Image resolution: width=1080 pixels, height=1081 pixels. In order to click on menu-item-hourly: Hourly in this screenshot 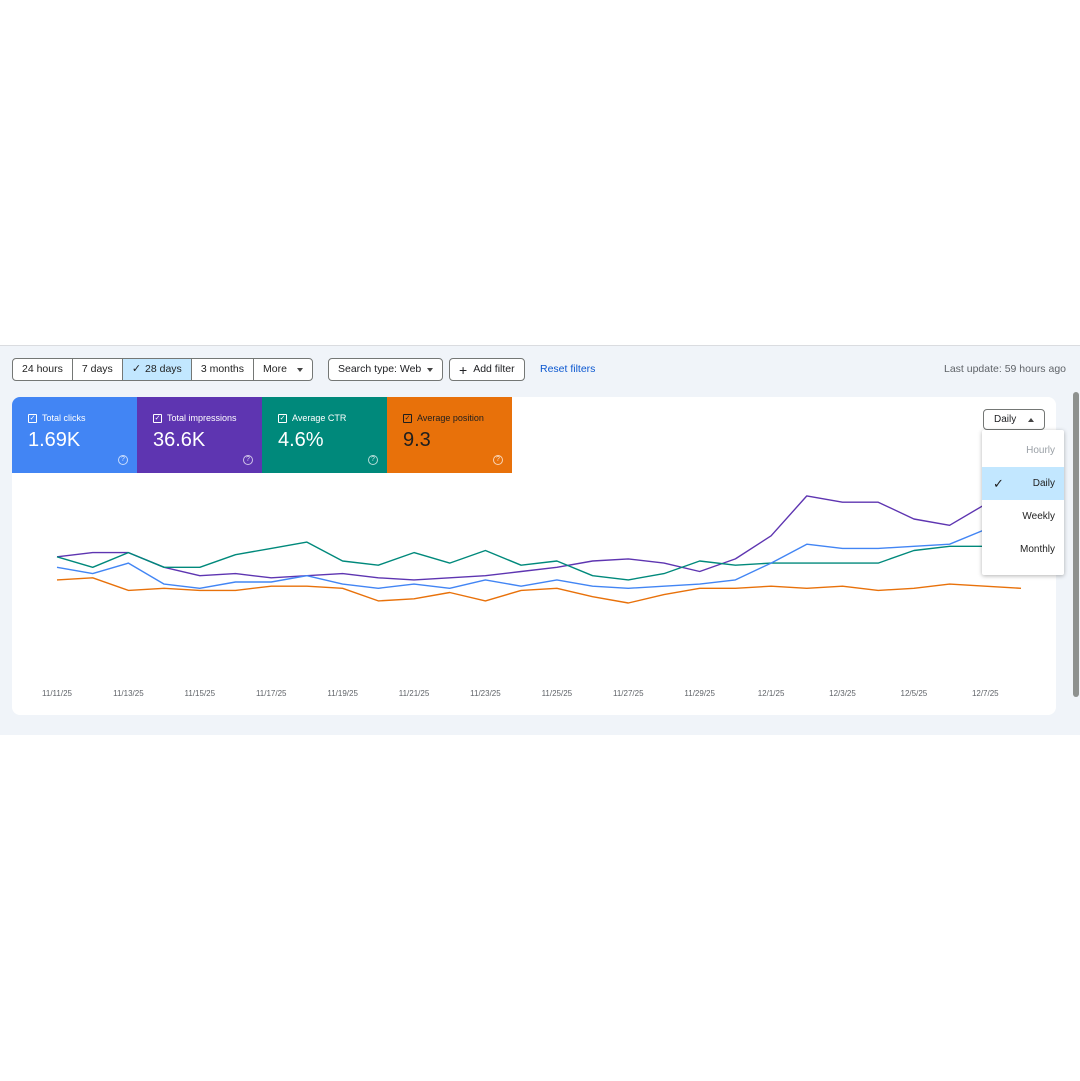, I will do `click(1040, 450)`.